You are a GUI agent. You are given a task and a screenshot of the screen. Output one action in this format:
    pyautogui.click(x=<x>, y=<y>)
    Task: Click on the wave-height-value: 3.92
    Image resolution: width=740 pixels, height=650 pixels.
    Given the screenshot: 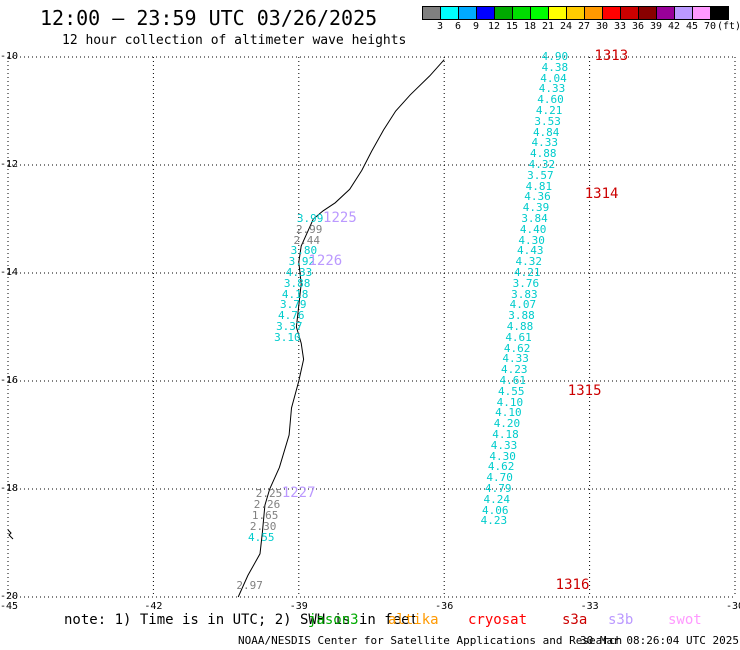 What is the action you would take?
    pyautogui.click(x=302, y=262)
    